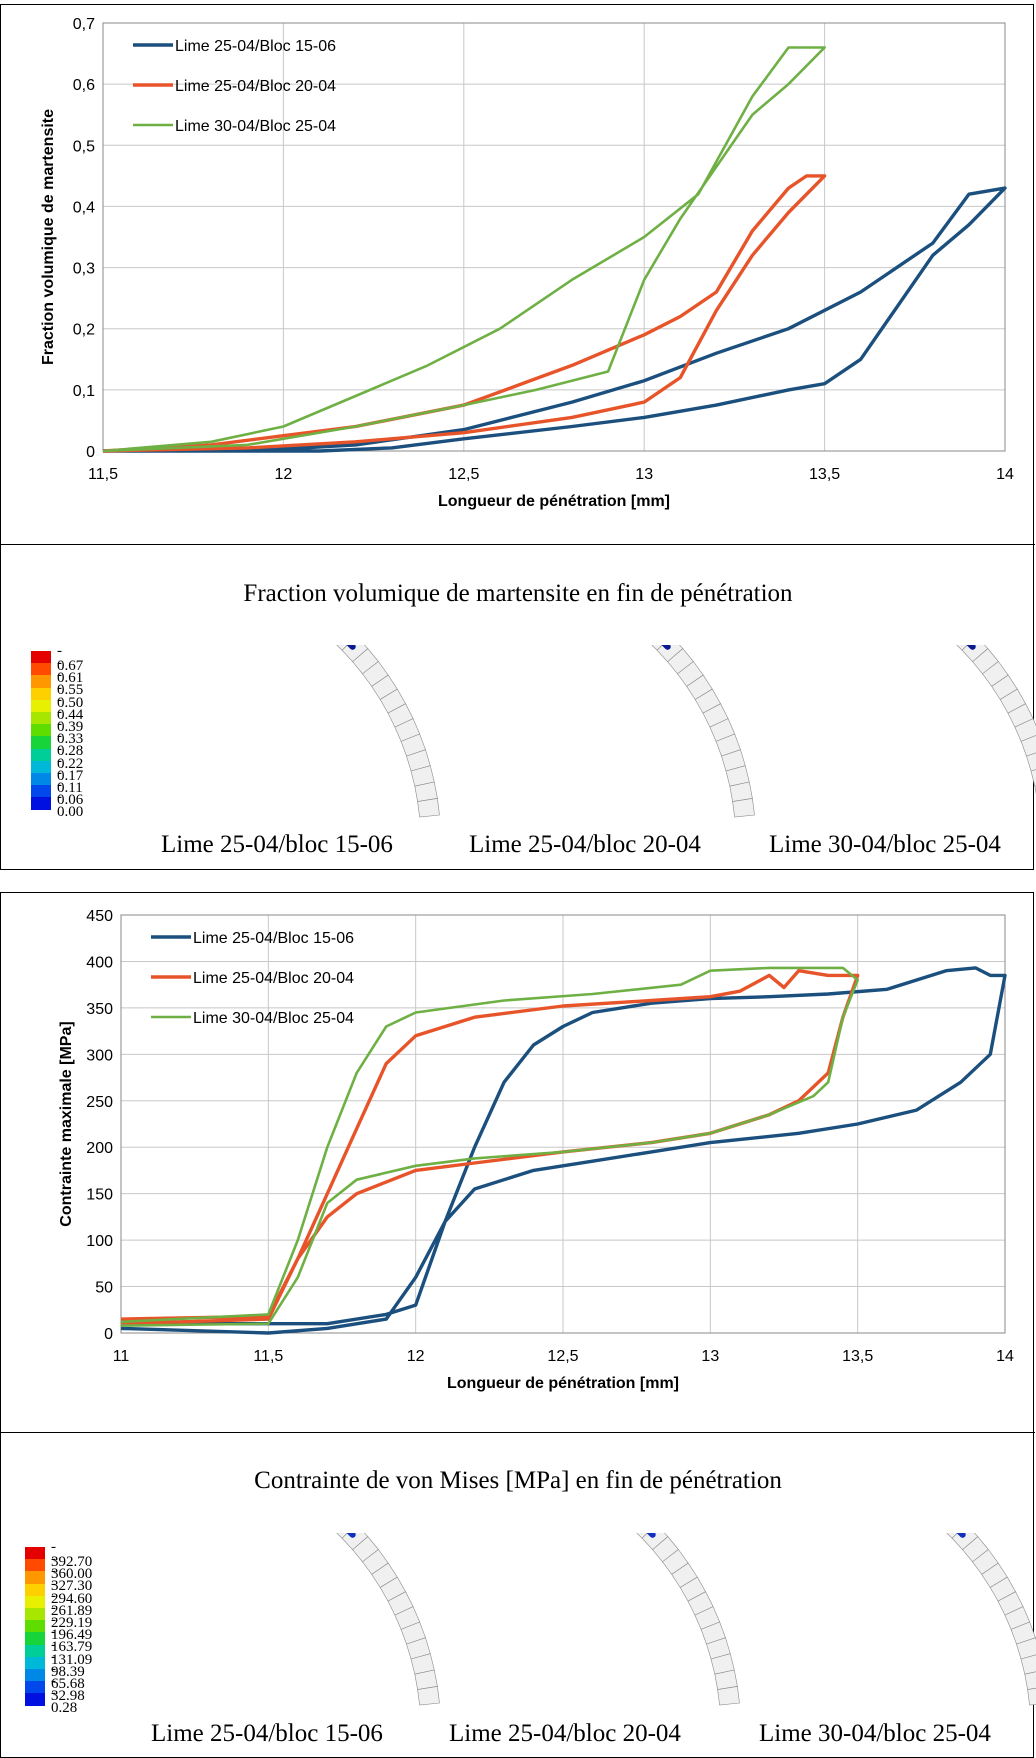 The width and height of the screenshot is (1036, 1758). I want to click on stress-ytick-label: 100, so click(99, 1241).